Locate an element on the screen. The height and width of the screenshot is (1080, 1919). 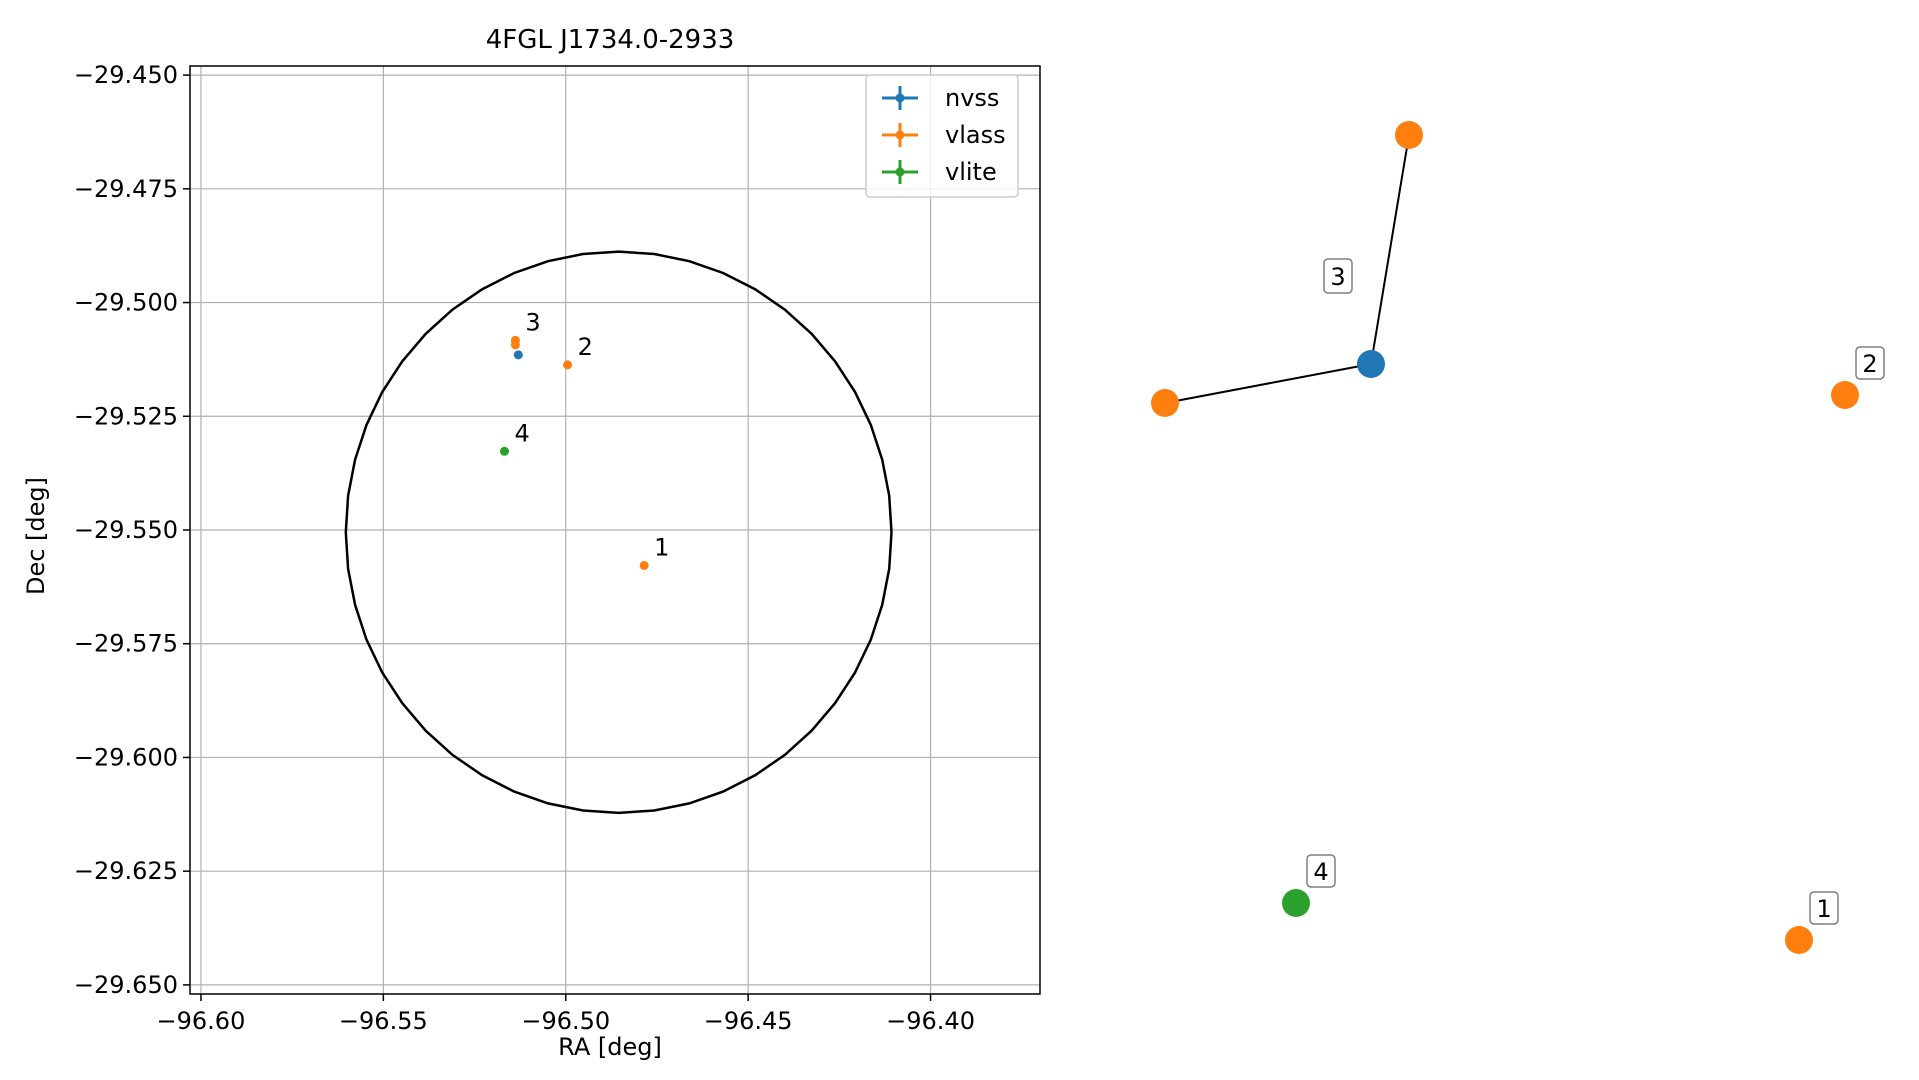
x-axis-label: RA [deg] is located at coordinates (610, 1047).